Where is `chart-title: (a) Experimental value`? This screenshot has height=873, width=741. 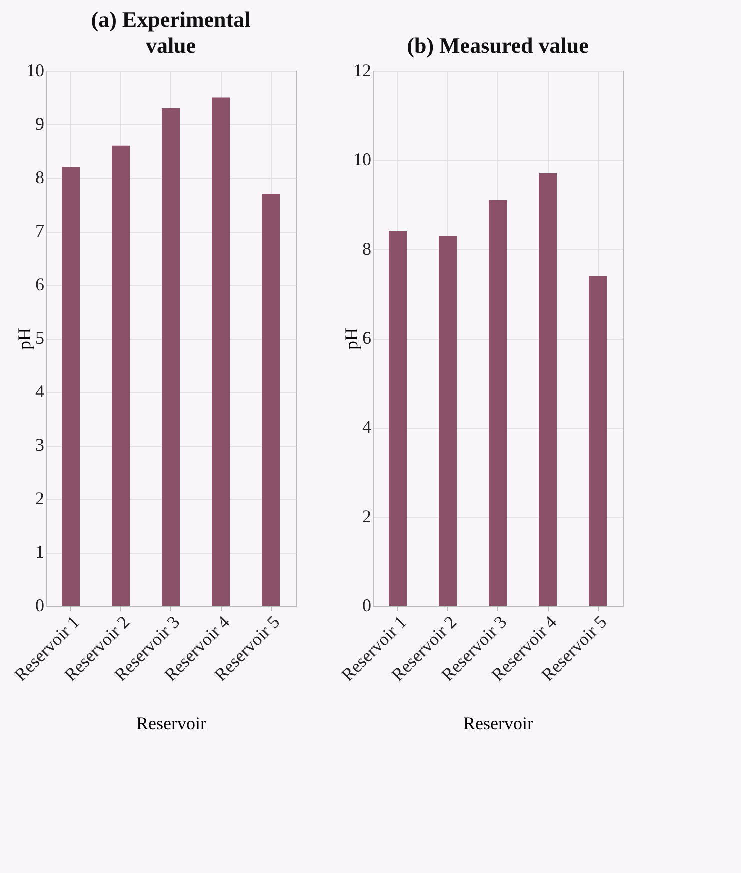 chart-title: (a) Experimental value is located at coordinates (171, 32).